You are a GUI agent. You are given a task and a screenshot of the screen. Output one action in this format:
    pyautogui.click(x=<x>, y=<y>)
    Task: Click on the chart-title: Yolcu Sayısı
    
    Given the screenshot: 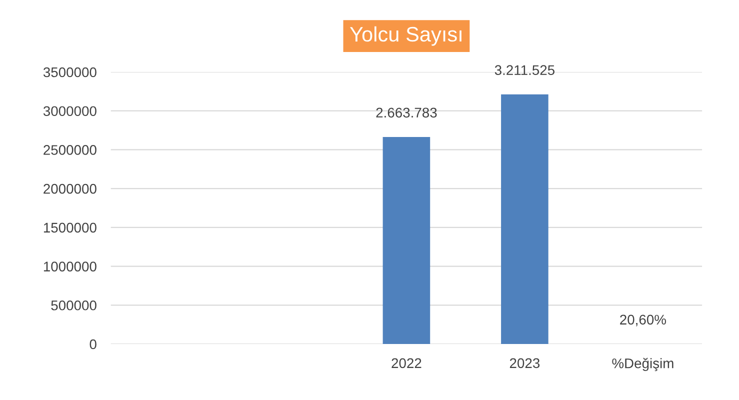 What is the action you would take?
    pyautogui.click(x=406, y=36)
    